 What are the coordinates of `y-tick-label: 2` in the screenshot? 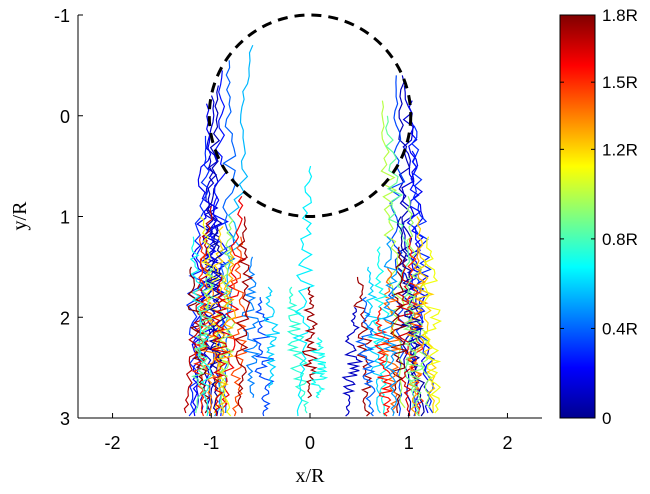 It's located at (65, 318).